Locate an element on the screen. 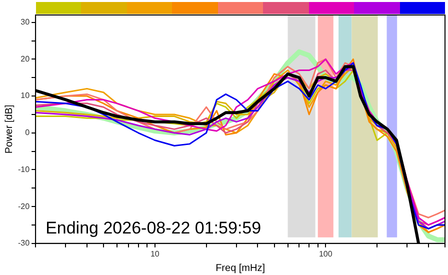 The width and height of the screenshot is (448, 275). y-tick-label: -30 is located at coordinates (24, 243).